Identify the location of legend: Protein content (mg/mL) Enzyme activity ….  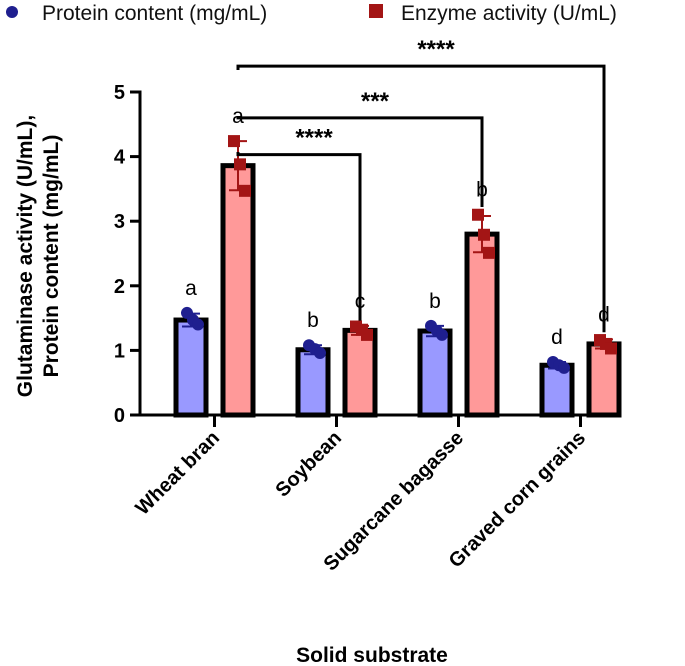
(311, 13).